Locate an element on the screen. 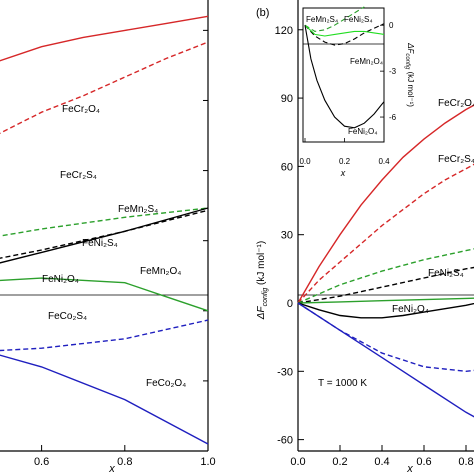 The image size is (474, 474). panel-b-series-feni2o4 is located at coordinates (385, 310).